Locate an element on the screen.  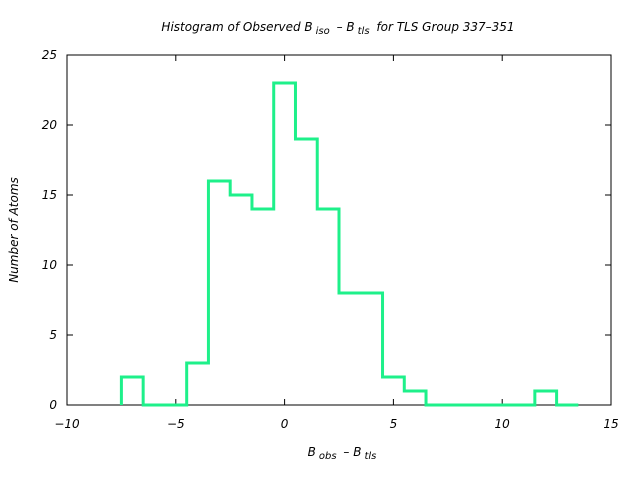
x-tick-label: 0 is located at coordinates (285, 424).